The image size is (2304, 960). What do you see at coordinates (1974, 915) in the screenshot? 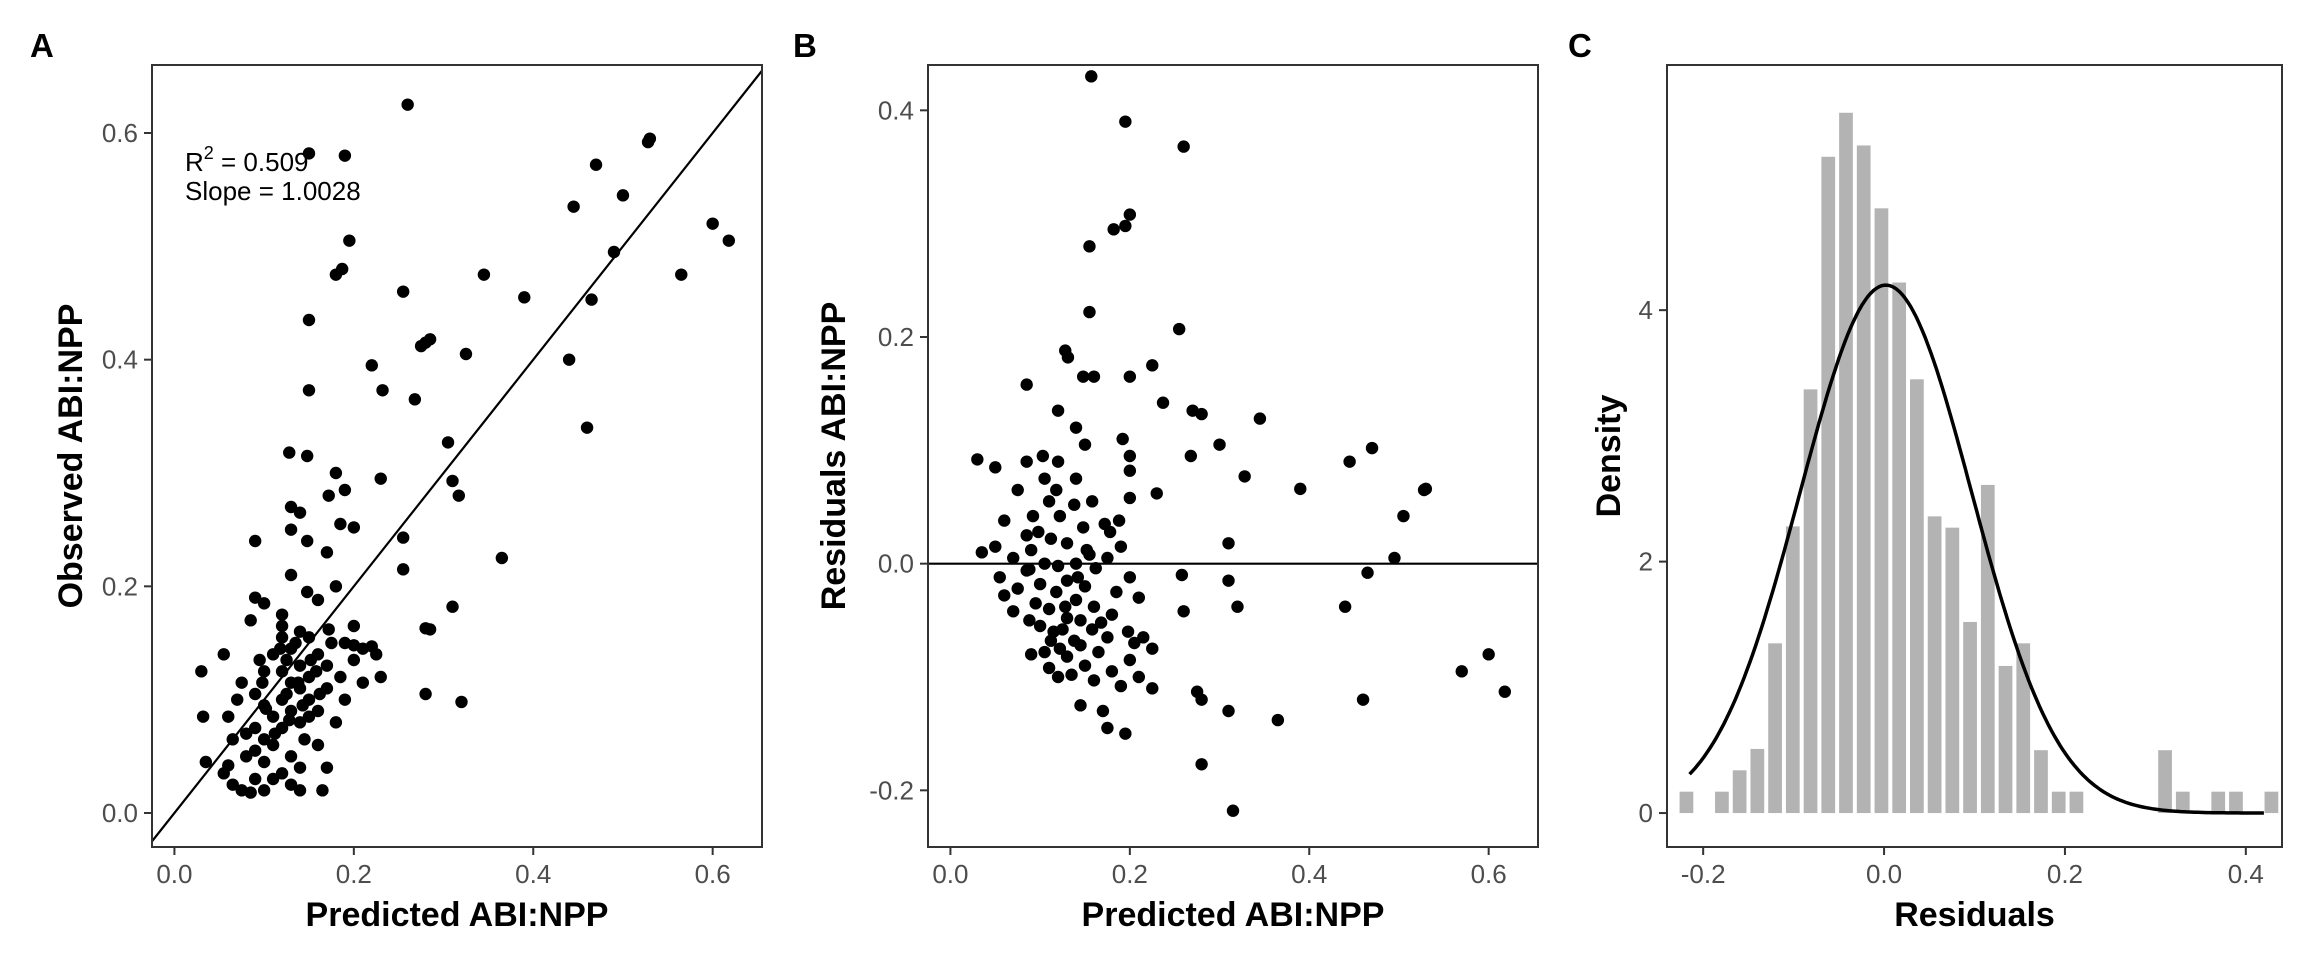
I see `x-axis-title: Residuals` at bounding box center [1974, 915].